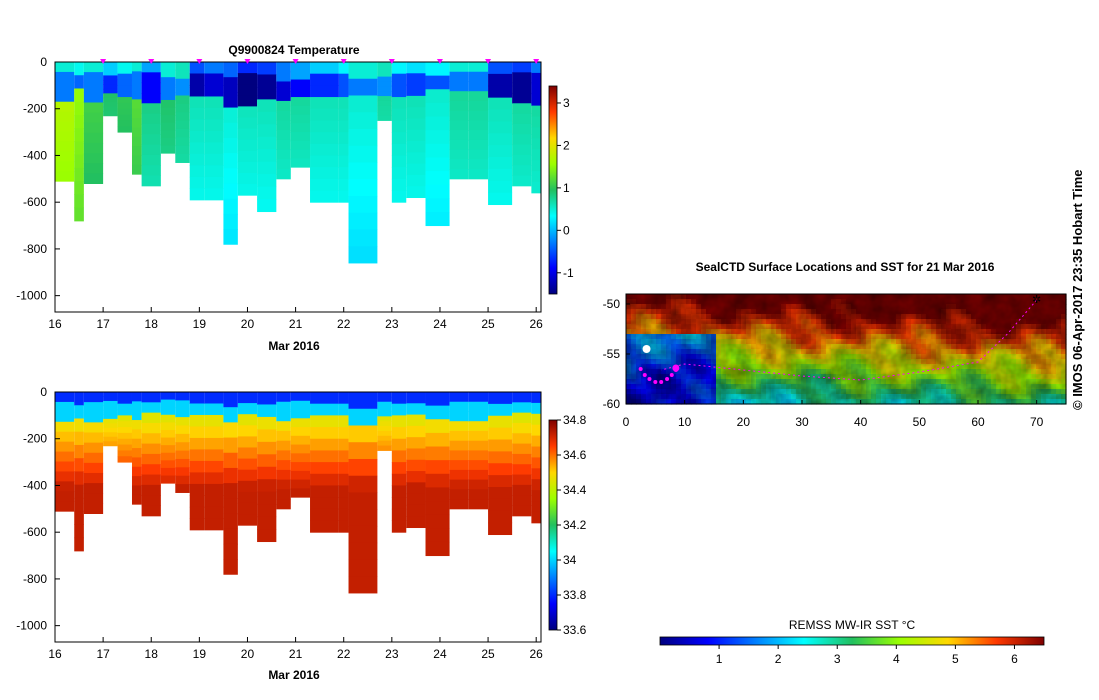  I want to click on y-tick-label: -1000, so click(31, 296).